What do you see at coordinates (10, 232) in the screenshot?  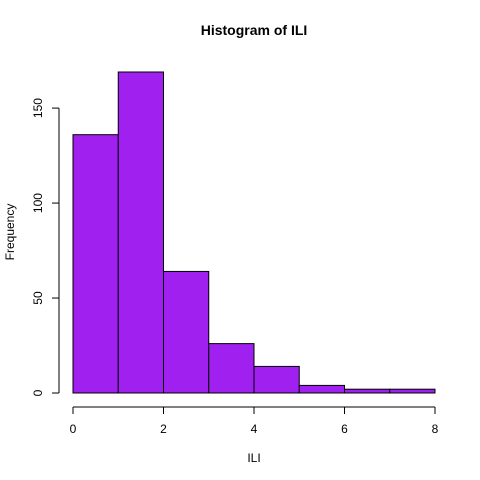 I see `y-axis-label: Frequency` at bounding box center [10, 232].